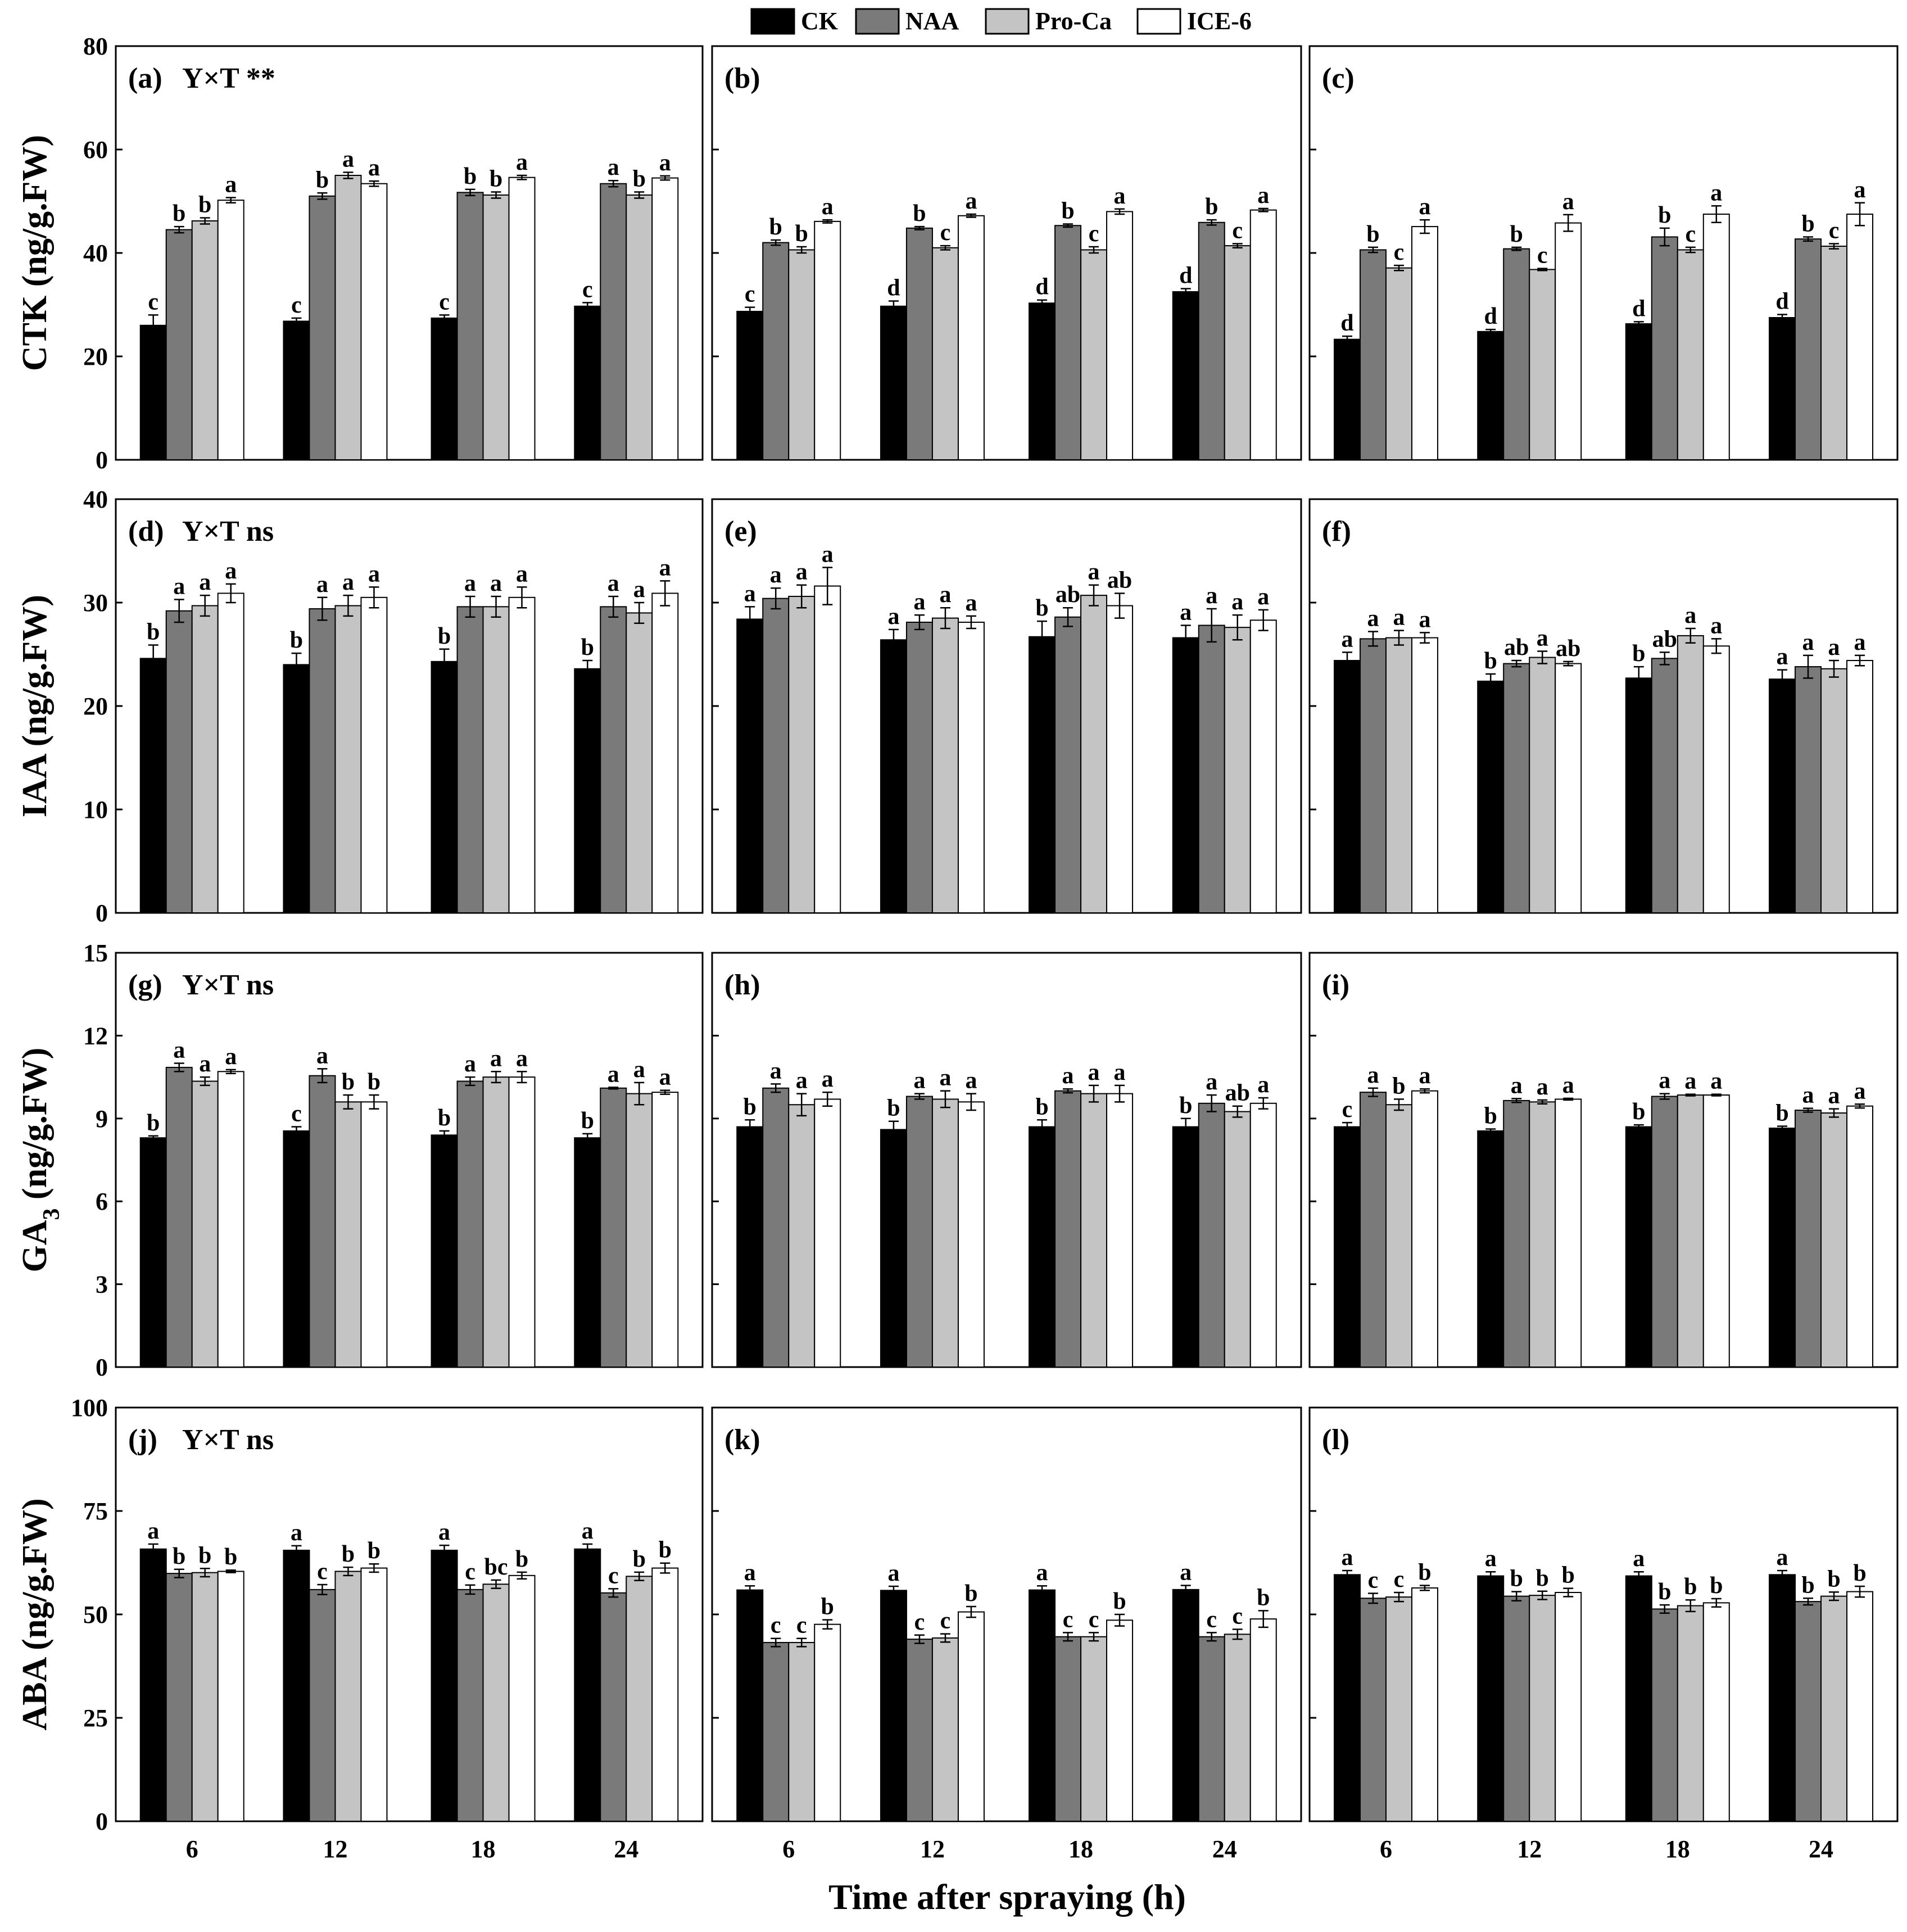  What do you see at coordinates (496, 1567) in the screenshot?
I see `significance-letter: bc` at bounding box center [496, 1567].